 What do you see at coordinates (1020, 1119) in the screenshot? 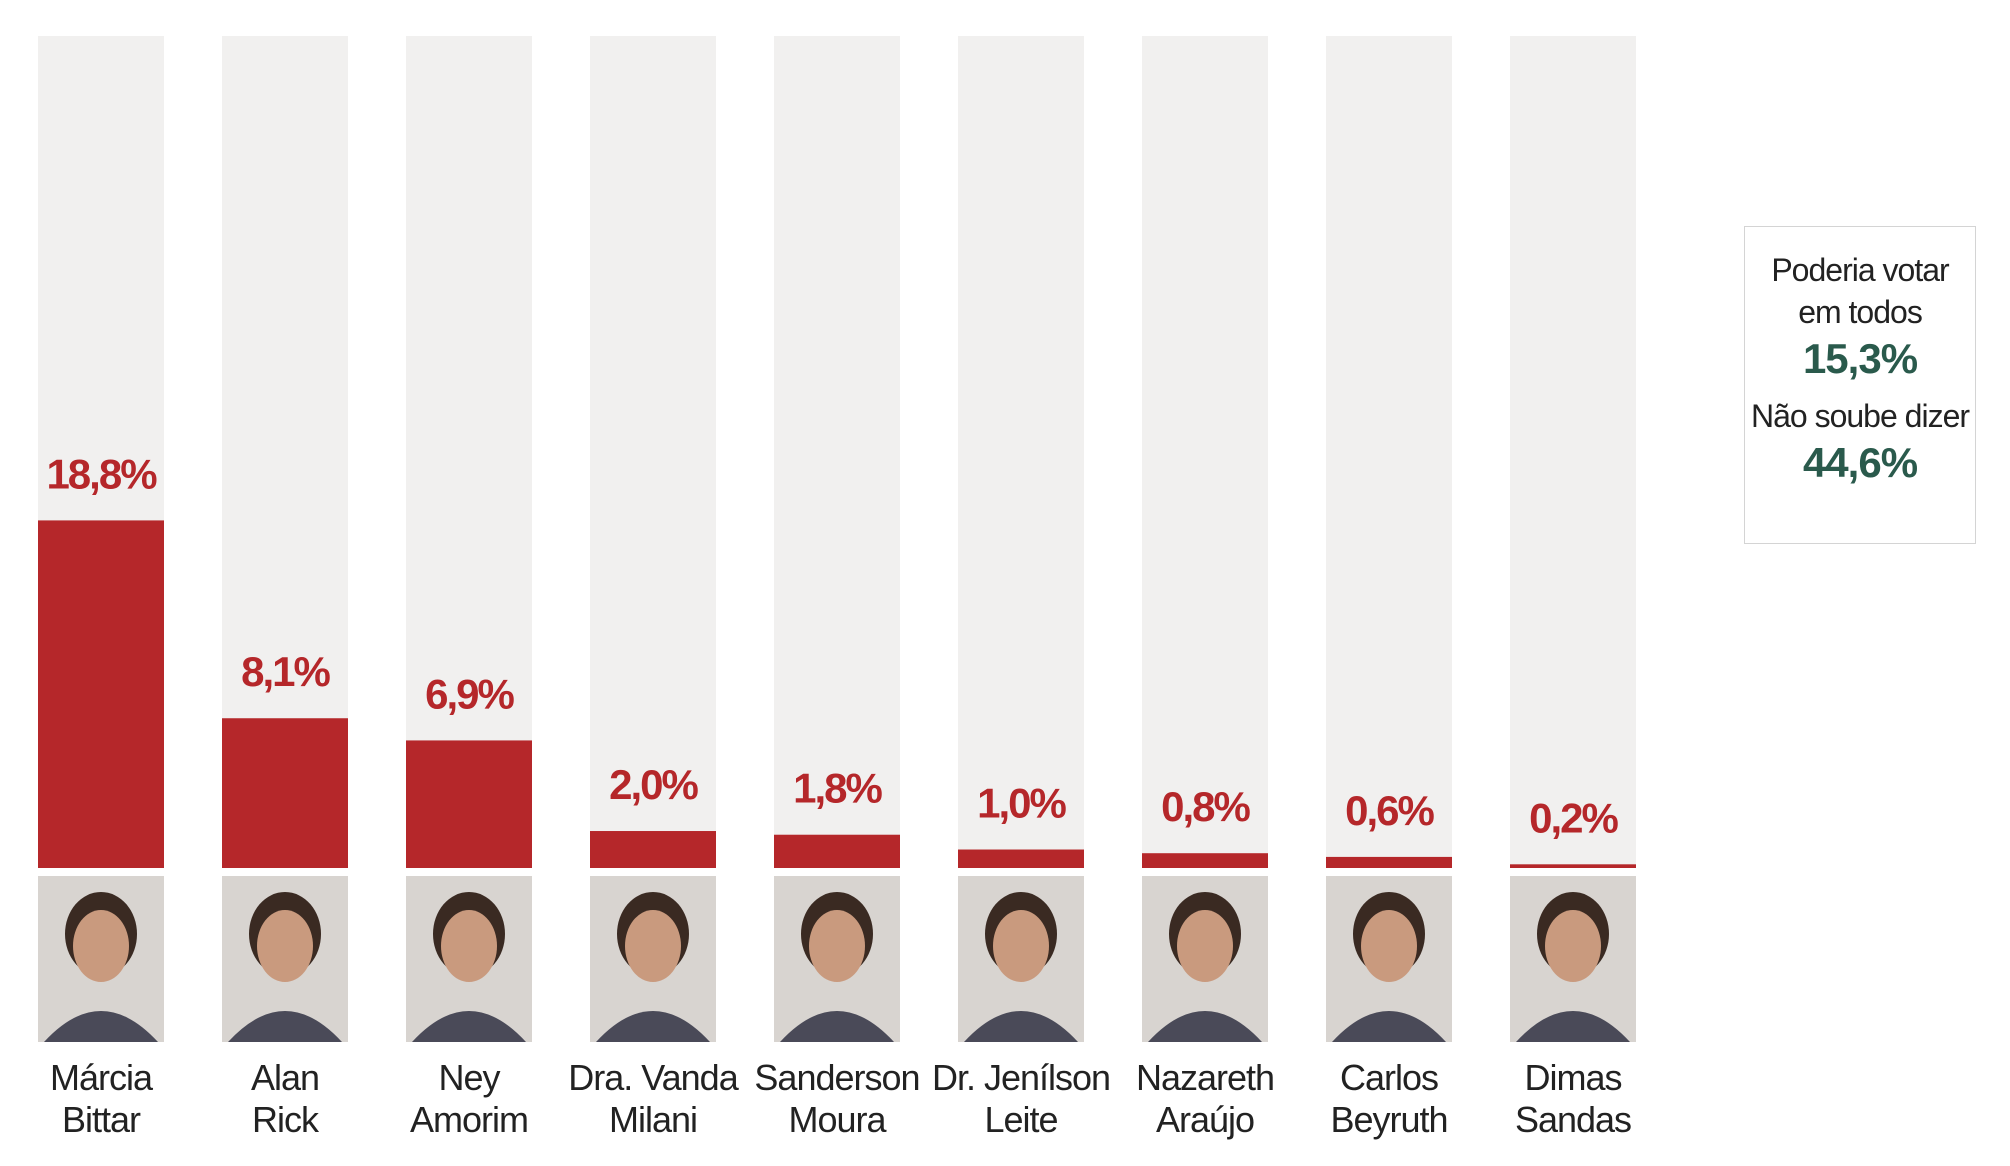
I see `candidate-name-line2: Leite` at bounding box center [1020, 1119].